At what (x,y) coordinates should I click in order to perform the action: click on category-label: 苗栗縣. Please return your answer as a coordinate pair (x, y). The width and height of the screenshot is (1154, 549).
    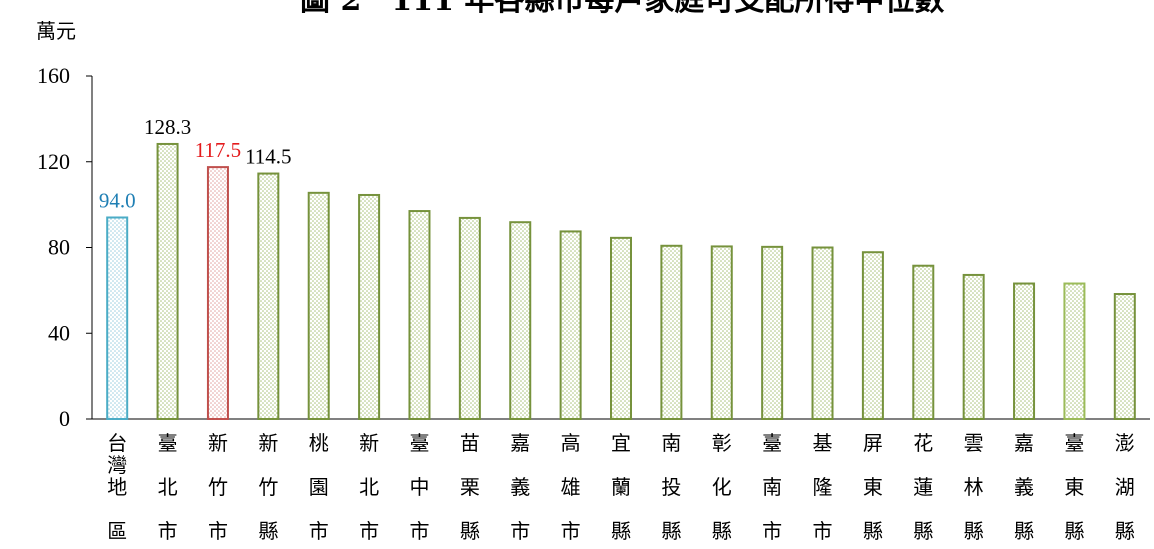
    Looking at the image, I should click on (470, 487).